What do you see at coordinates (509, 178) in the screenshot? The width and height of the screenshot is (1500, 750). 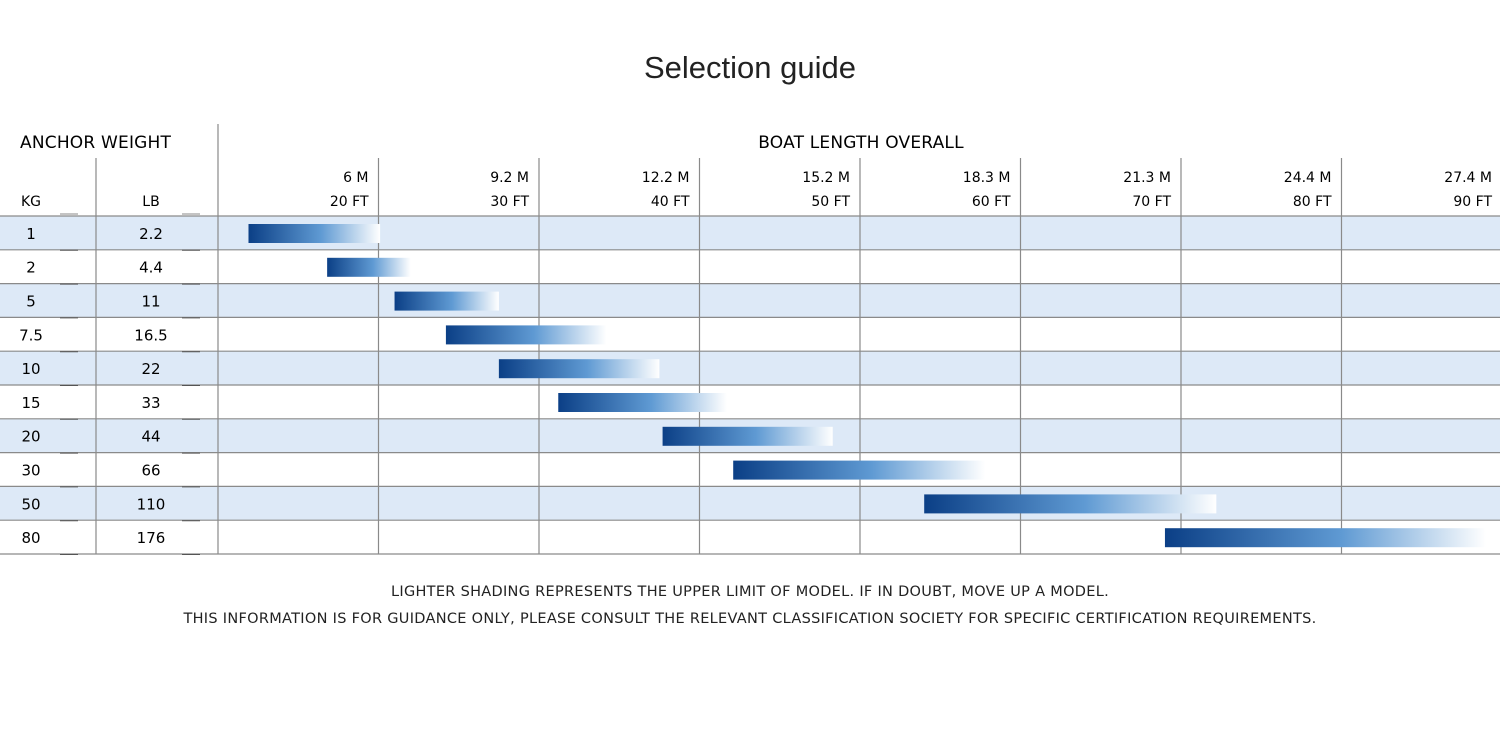 I see `tick-label-m: 9.2 M` at bounding box center [509, 178].